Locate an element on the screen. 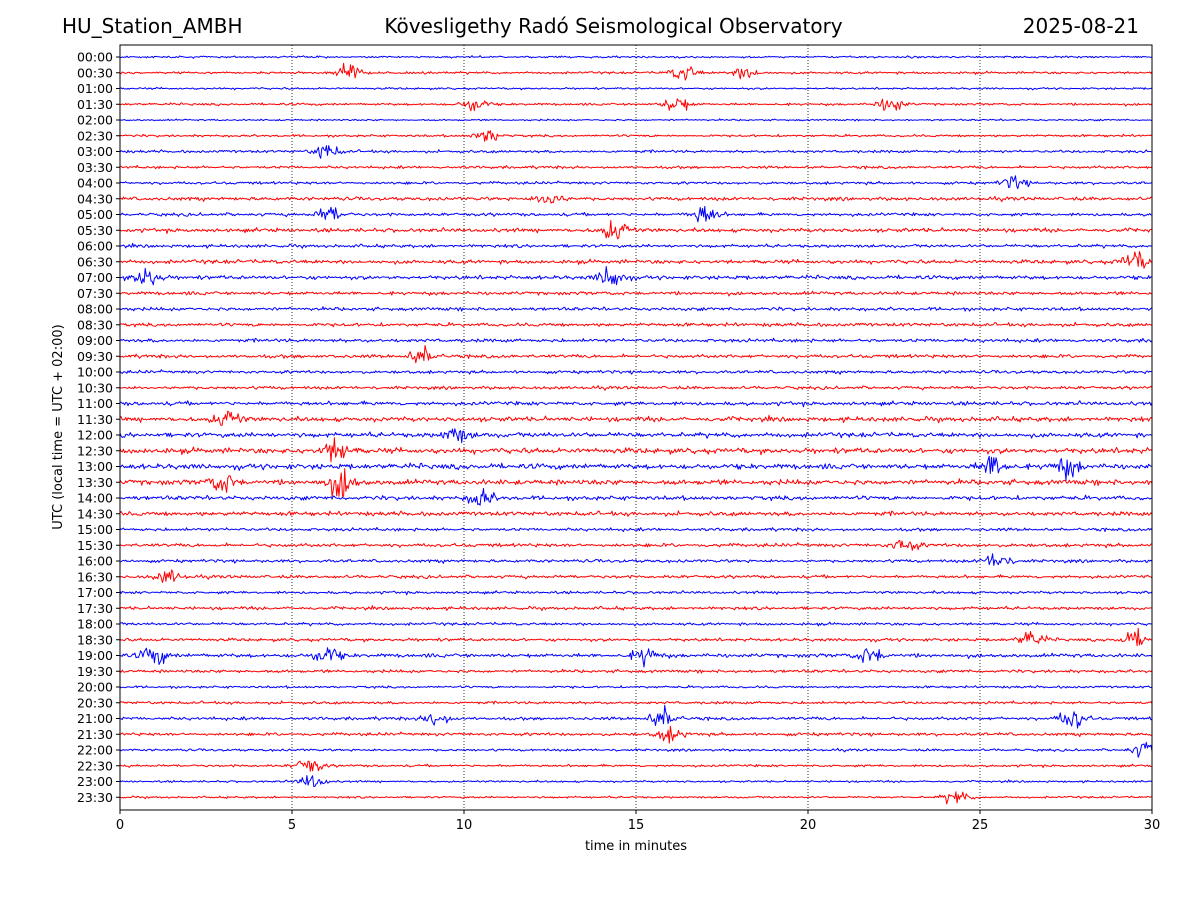 Image resolution: width=1200 pixels, height=900 pixels. y-tick-label: 06:30 is located at coordinates (95, 261).